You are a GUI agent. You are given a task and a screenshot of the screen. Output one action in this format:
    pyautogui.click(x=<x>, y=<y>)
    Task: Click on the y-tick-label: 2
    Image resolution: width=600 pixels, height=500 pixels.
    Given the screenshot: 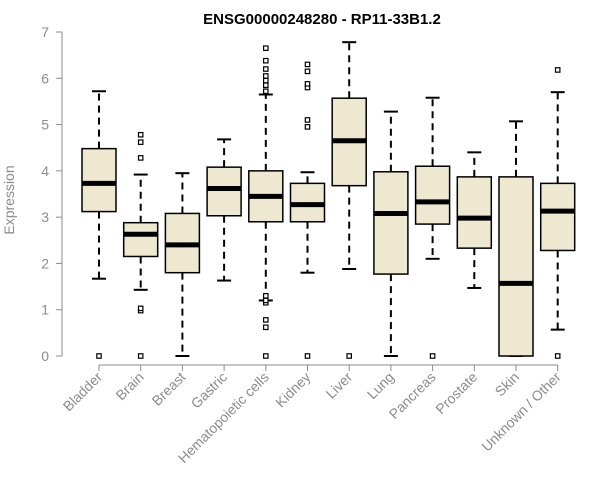 What is the action you would take?
    pyautogui.click(x=45, y=263)
    